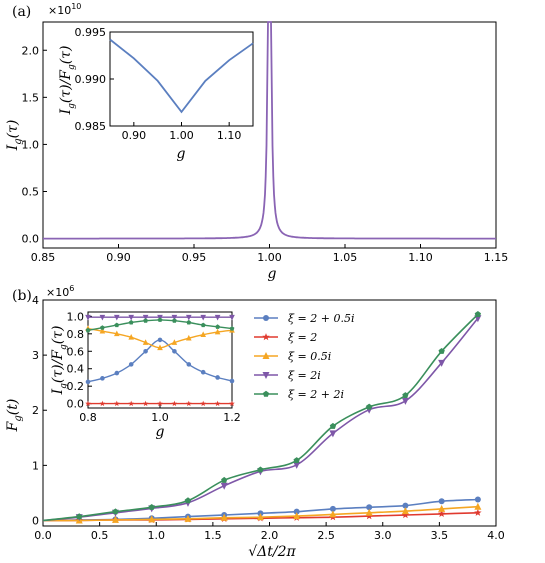 Image resolution: width=545 pixels, height=563 pixels. What do you see at coordinates (160, 360) in the screenshot?
I see `panel-b-inset-frame` at bounding box center [160, 360].